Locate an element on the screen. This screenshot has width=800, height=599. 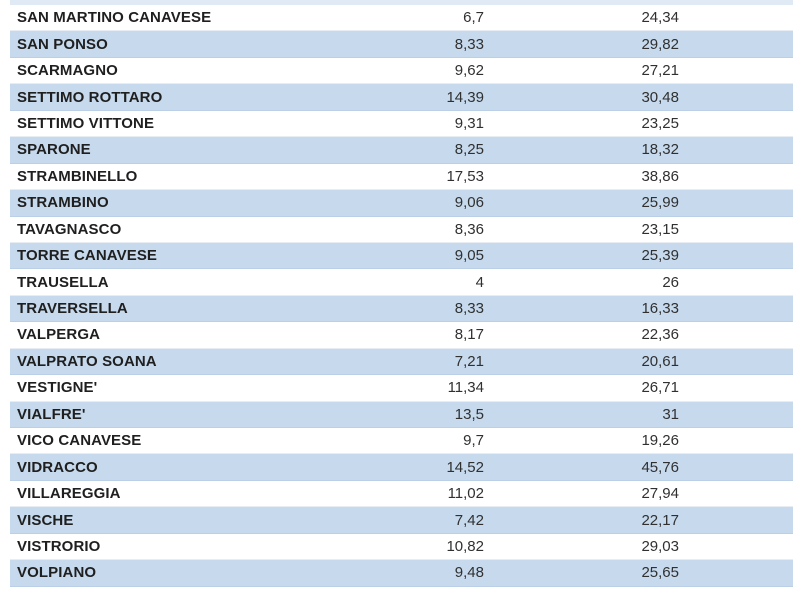
value1-cell: 9,48 is located at coordinates (469, 573).